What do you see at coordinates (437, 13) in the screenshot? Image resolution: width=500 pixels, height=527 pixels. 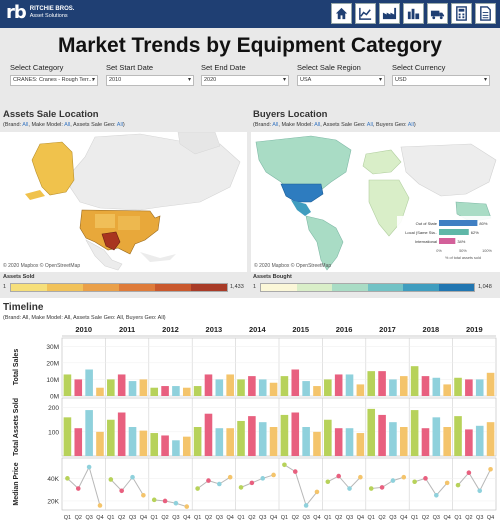 I see `truck-button` at bounding box center [437, 13].